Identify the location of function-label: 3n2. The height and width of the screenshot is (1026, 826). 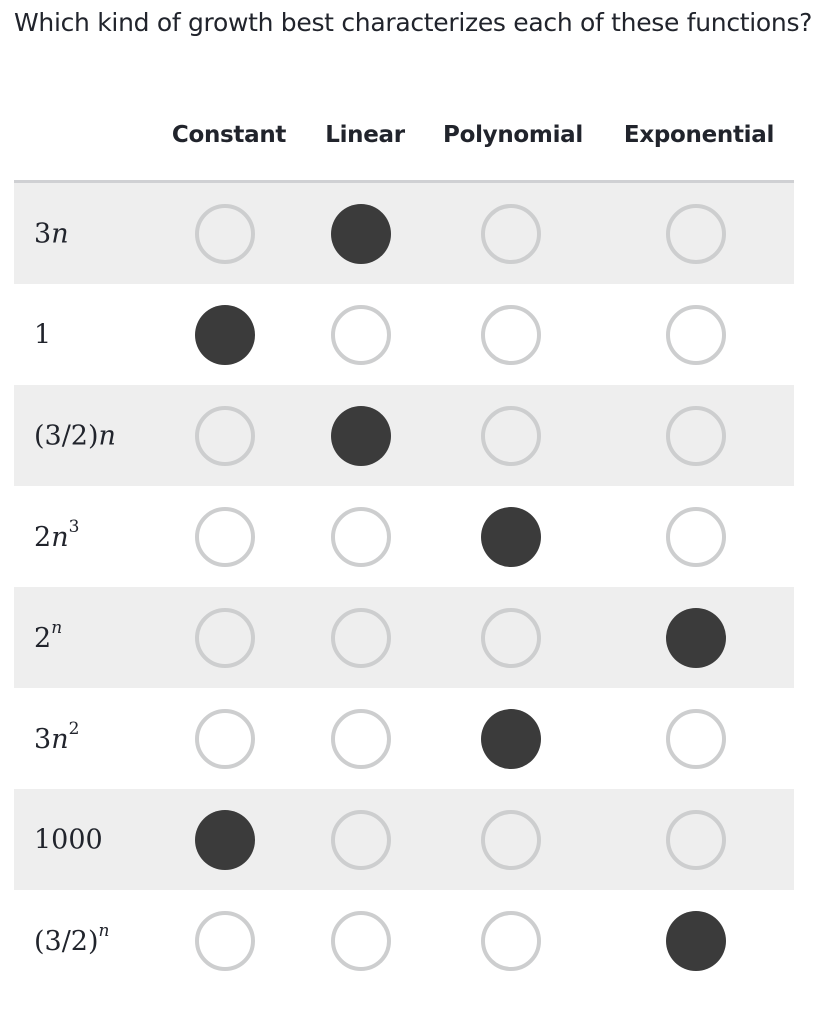
(56, 737).